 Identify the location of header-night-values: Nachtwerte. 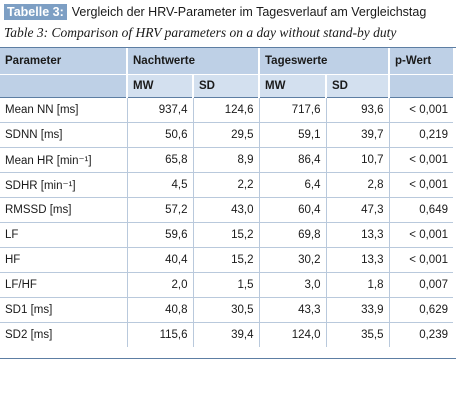
(192, 61).